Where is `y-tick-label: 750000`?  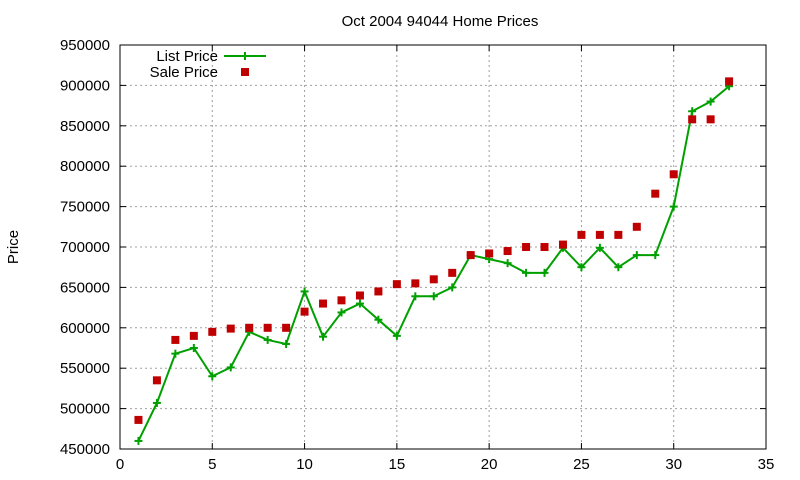
y-tick-label: 750000 is located at coordinates (85, 207).